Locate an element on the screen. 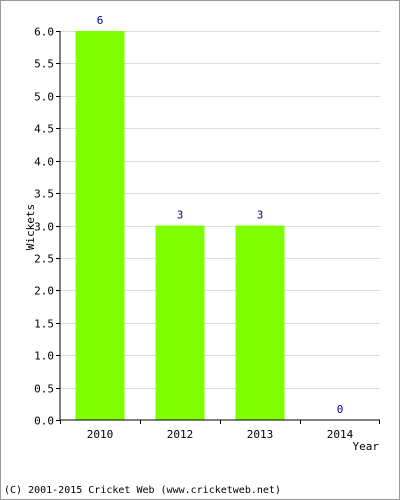 The width and height of the screenshot is (400, 500). y-tick-label: 1.0 is located at coordinates (44, 356).